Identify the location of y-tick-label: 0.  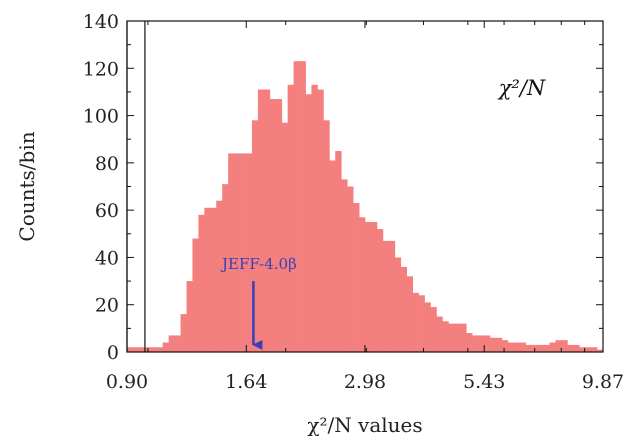
(113, 353).